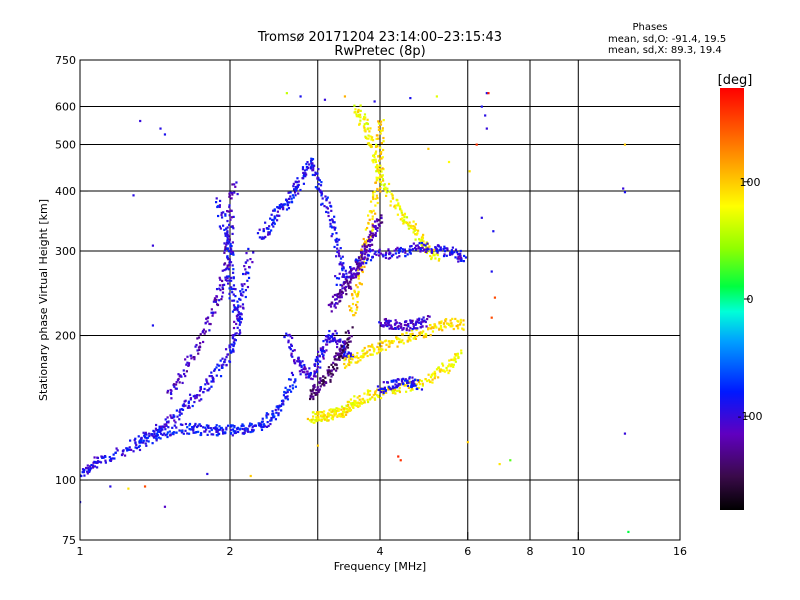 This screenshot has height=600, width=800. What do you see at coordinates (379, 37) in the screenshot?
I see `chart-title: Tromsø 20171204 23:14:00–23:15:43` at bounding box center [379, 37].